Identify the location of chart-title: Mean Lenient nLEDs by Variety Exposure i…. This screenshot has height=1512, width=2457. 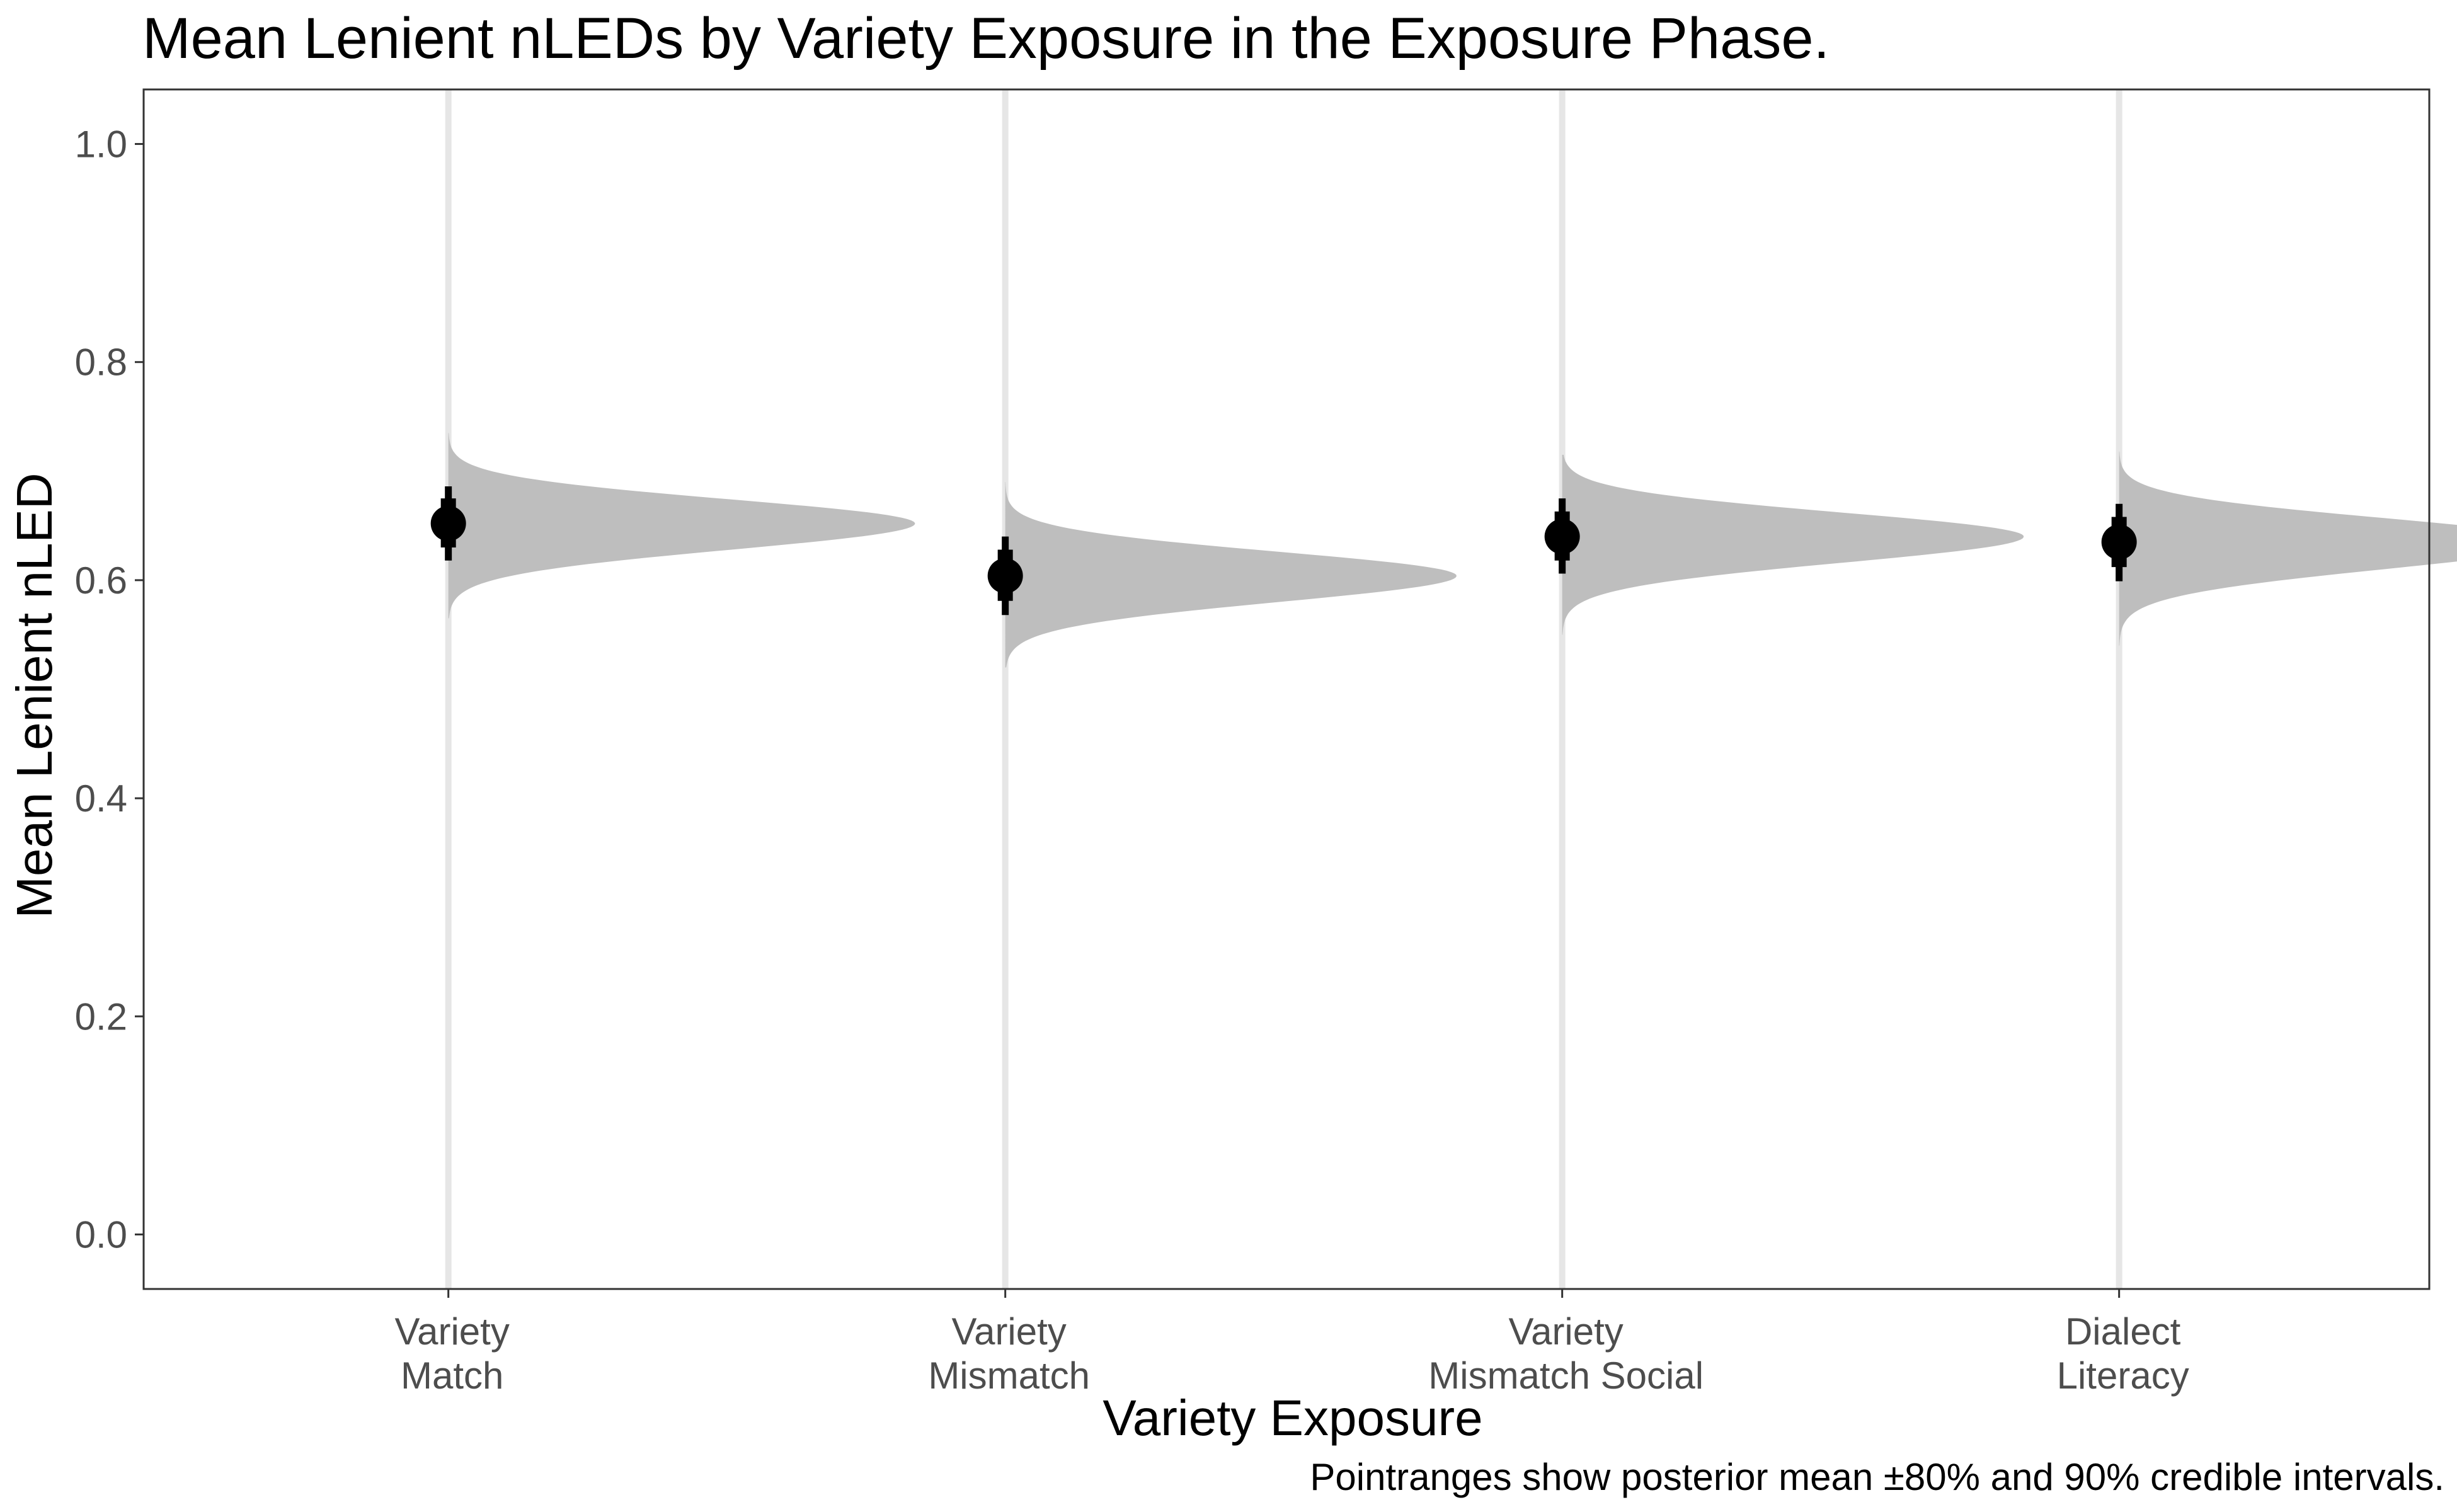
(986, 38).